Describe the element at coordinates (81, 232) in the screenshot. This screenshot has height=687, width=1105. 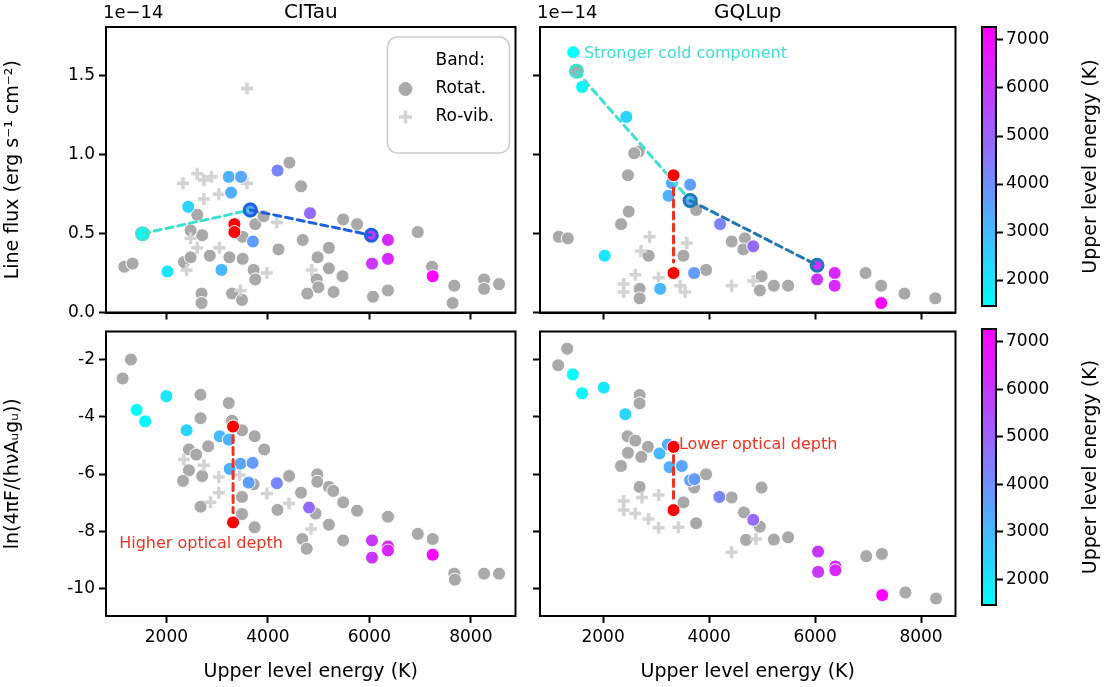
I see `y-tick-label: 0.5` at that location.